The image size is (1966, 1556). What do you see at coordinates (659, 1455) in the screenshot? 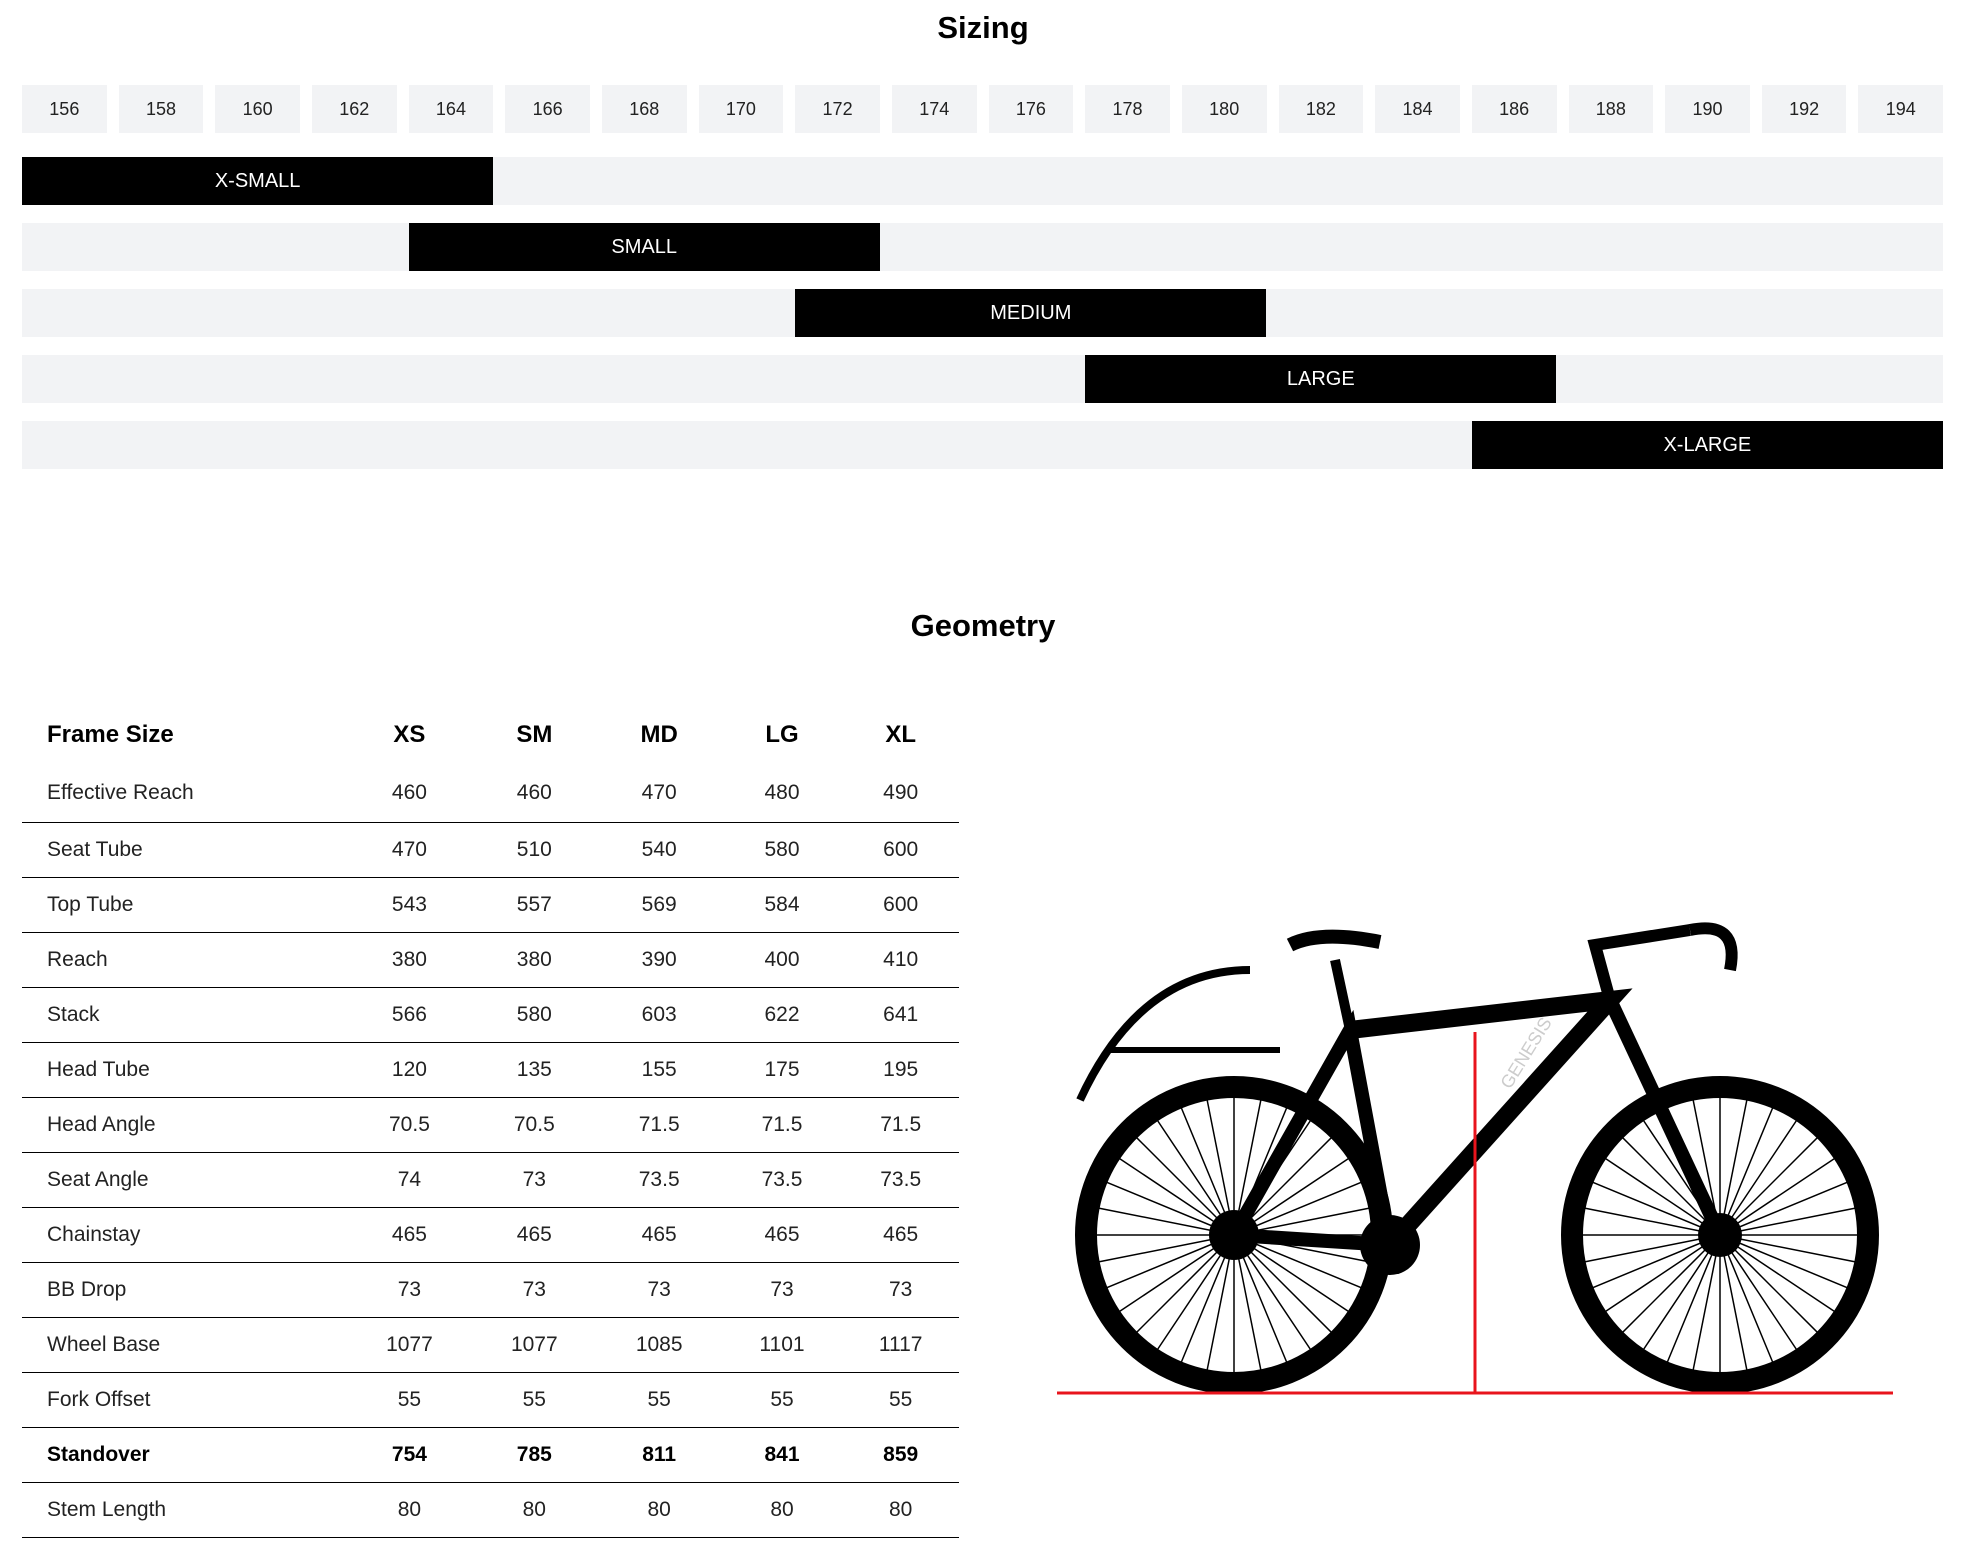
I see `cell-value: 811` at bounding box center [659, 1455].